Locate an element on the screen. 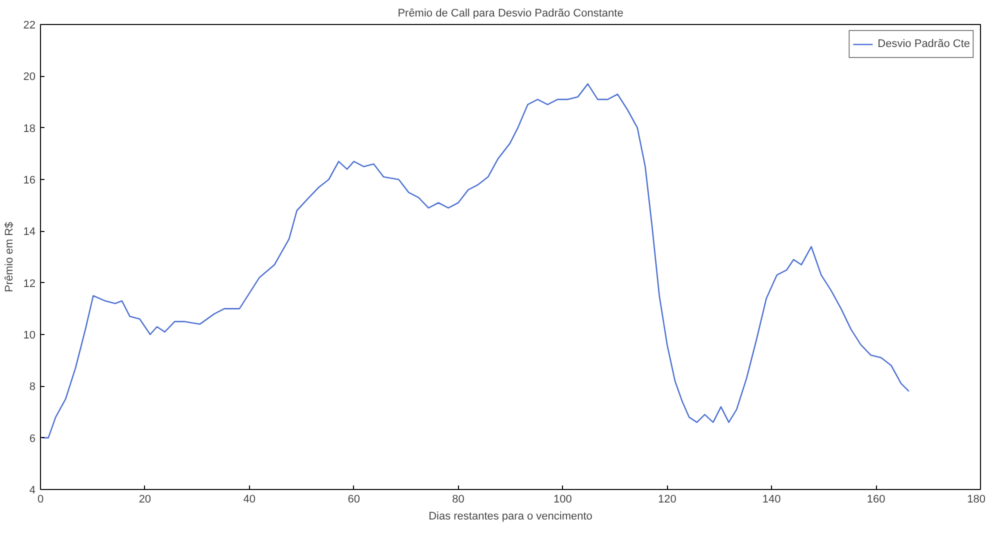  x-tick-label: 160 is located at coordinates (876, 500).